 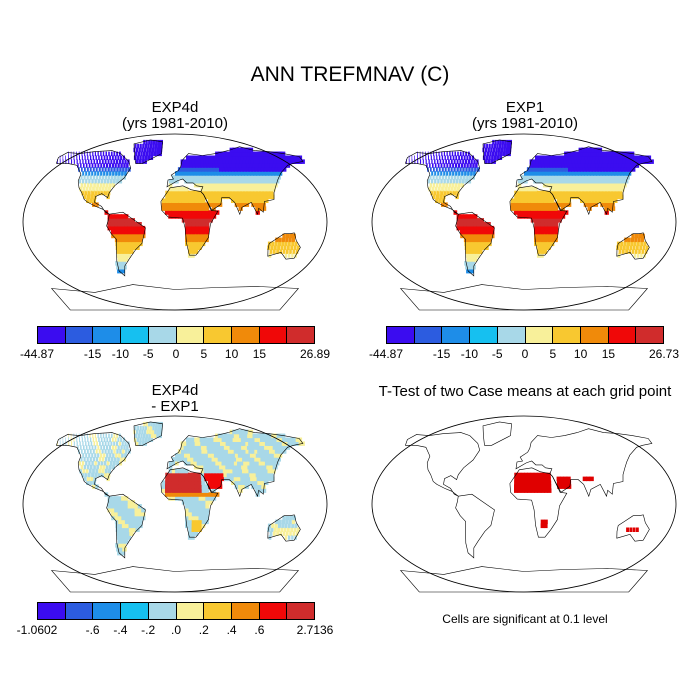 I want to click on coastline-antarctica, so click(x=524, y=297).